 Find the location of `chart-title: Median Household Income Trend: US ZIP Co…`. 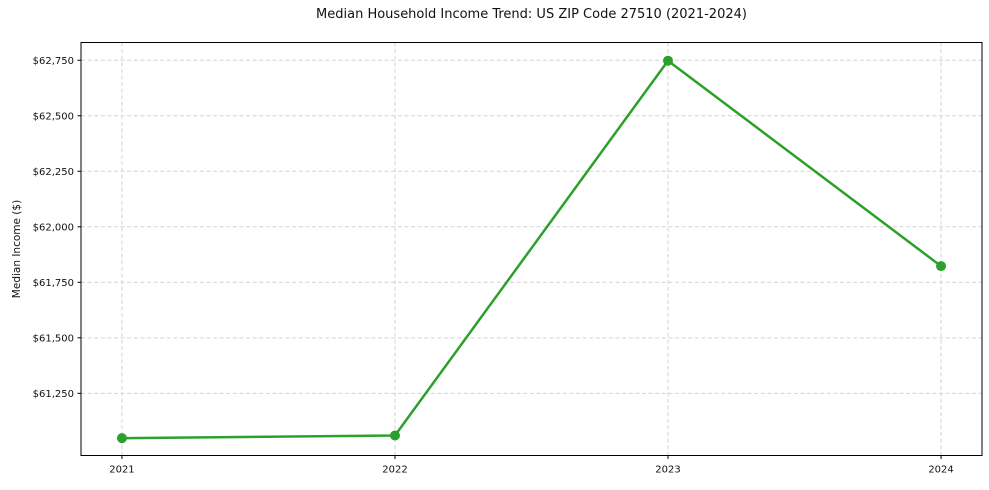

chart-title: Median Household Income Trend: US ZIP Co… is located at coordinates (531, 14).